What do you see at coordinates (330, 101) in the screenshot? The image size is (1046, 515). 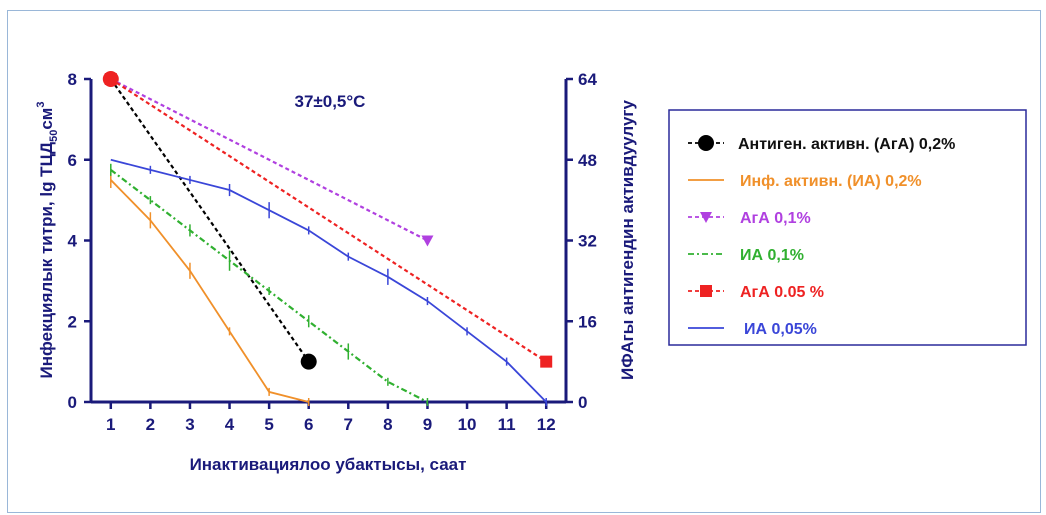 I see `temperature-annotation: 37±0,5°C` at bounding box center [330, 101].